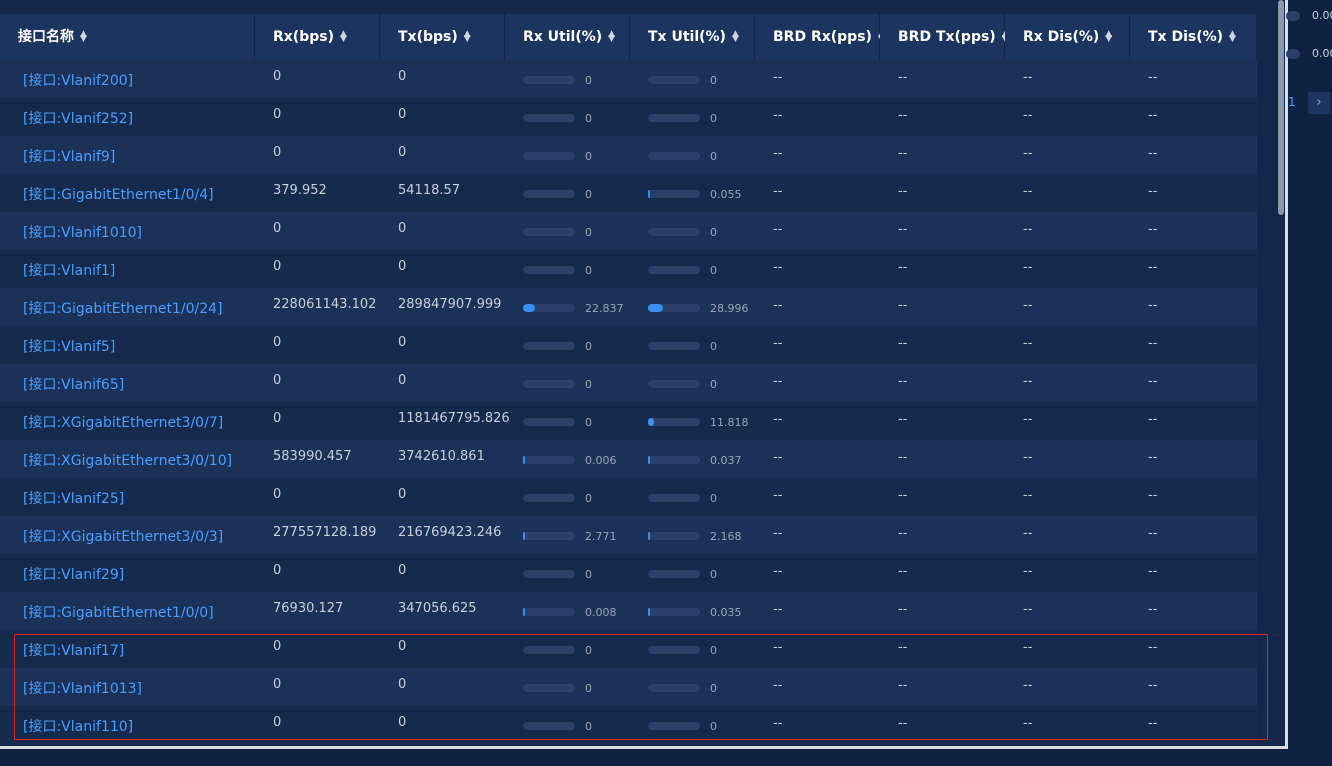  What do you see at coordinates (1281, 107) in the screenshot?
I see `scrollbar-thumb` at bounding box center [1281, 107].